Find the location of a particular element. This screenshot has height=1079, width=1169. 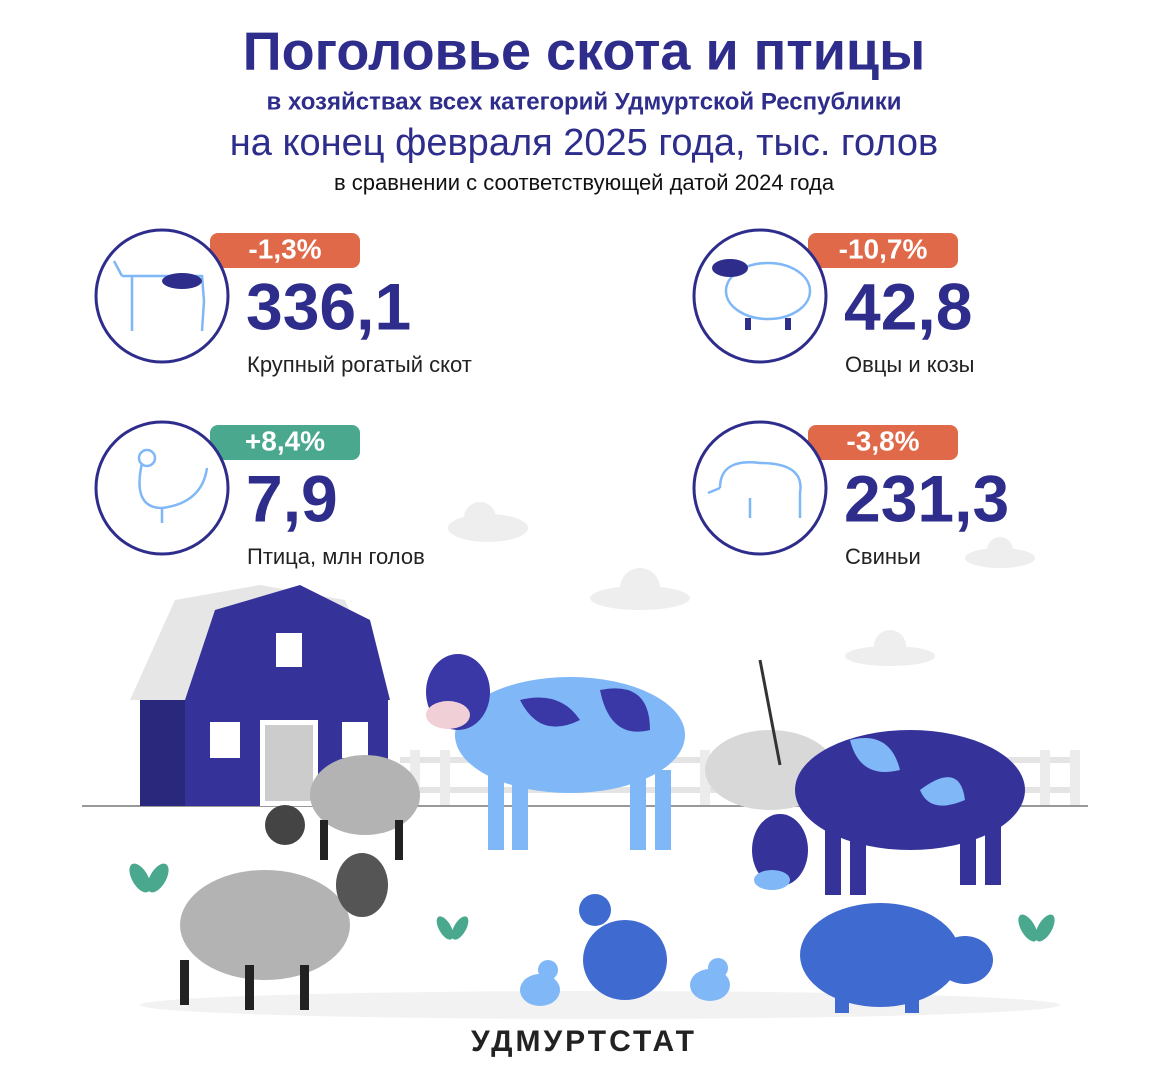

stat-value: 7,9 is located at coordinates (292, 498).